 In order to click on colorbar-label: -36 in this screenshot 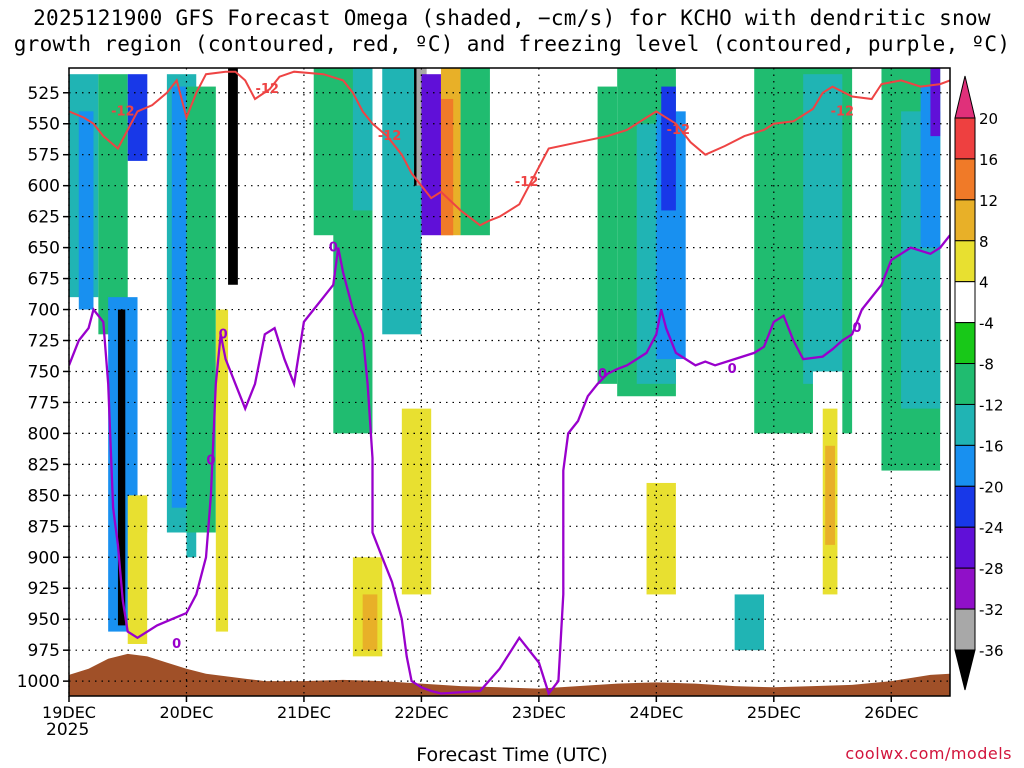, I will do `click(991, 651)`.